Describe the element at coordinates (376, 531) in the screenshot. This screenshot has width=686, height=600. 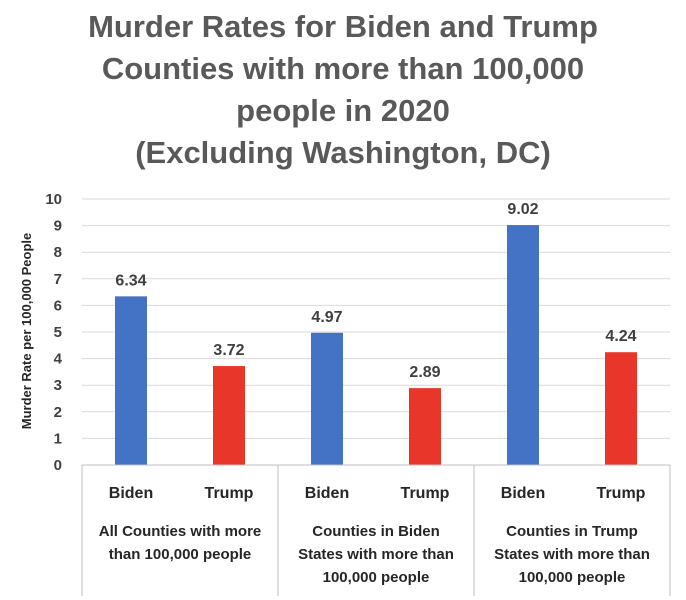
I see `x-group-label: Counties in Biden` at that location.